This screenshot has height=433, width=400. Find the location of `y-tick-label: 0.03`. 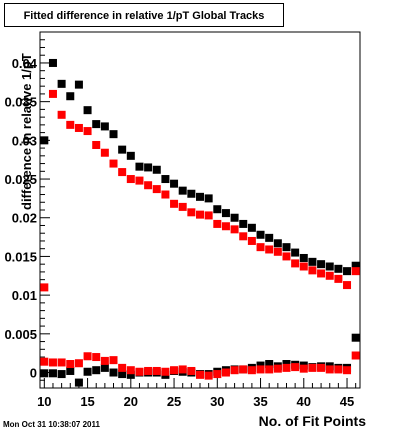

y-tick-label: 0.03 is located at coordinates (24, 140).